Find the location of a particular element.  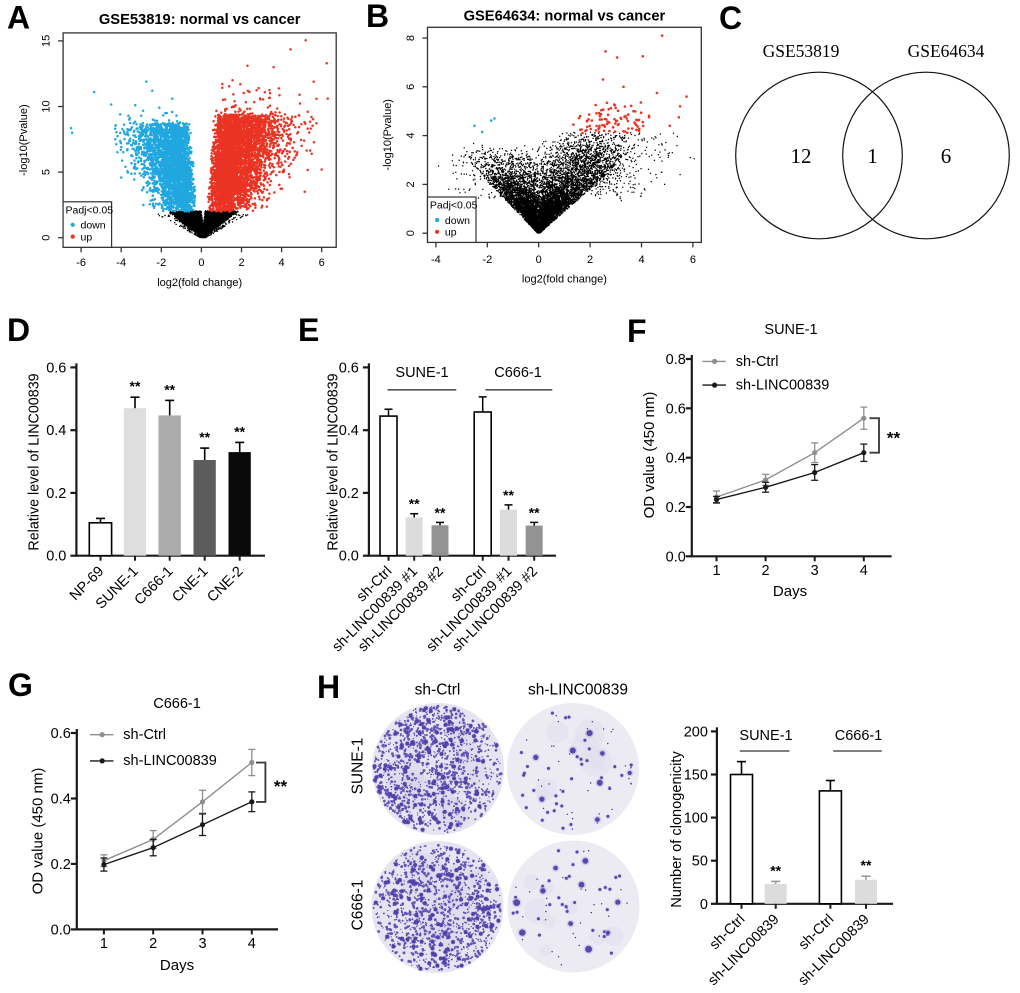

svg-text: 12 is located at coordinates (801, 156).